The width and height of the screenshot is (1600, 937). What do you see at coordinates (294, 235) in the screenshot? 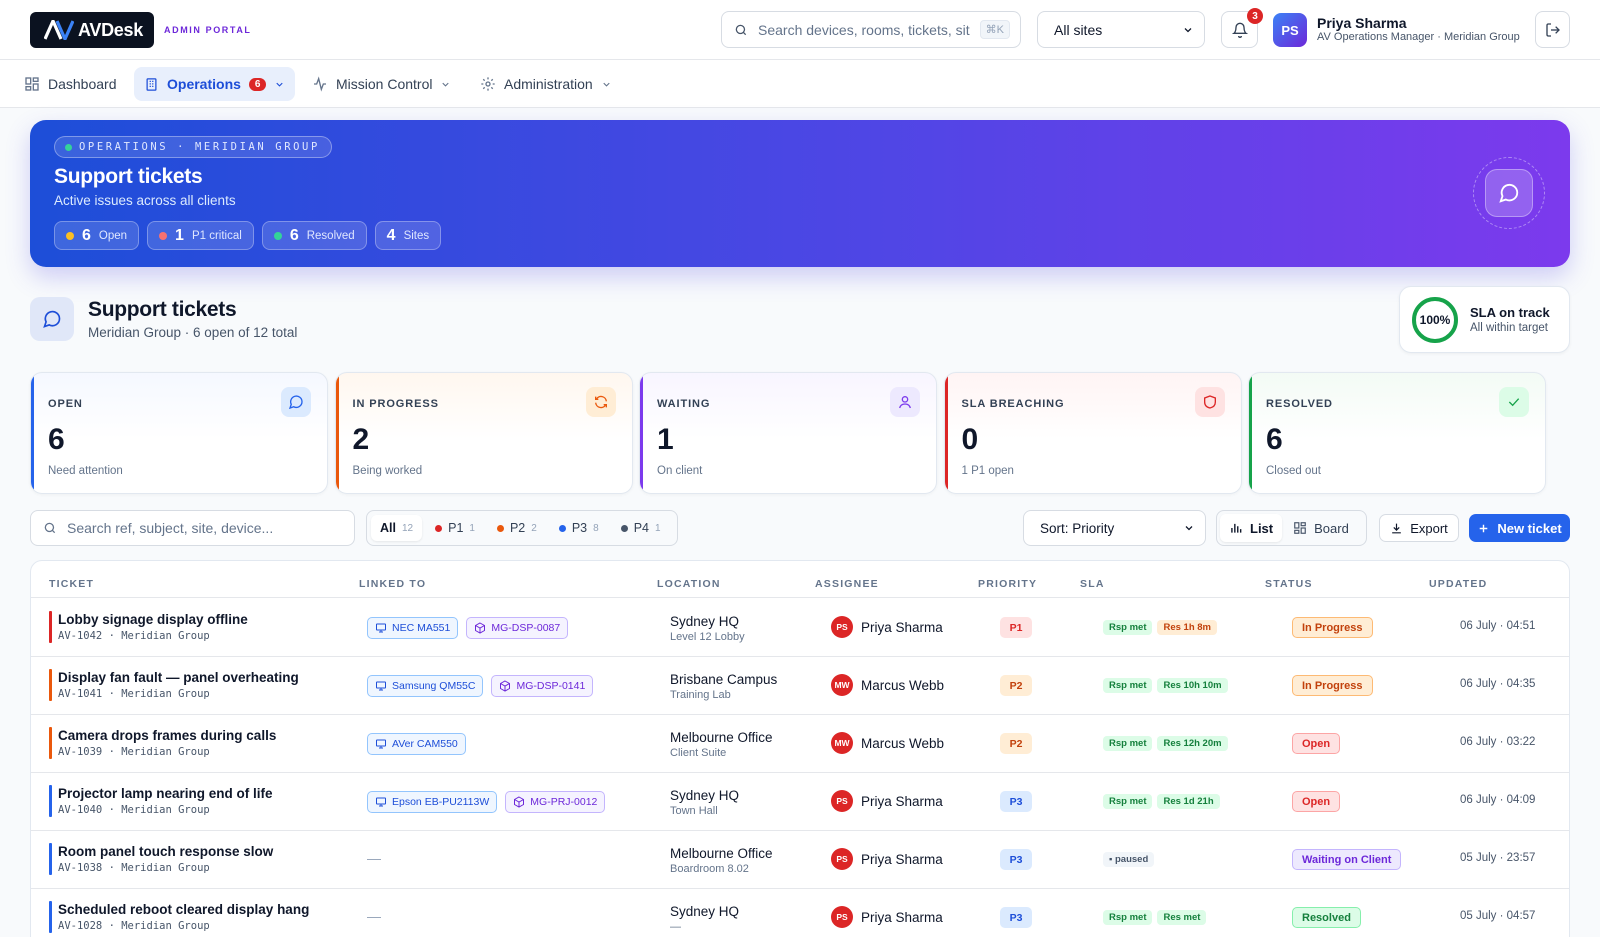
I see `hero-pill-value: 6` at bounding box center [294, 235].